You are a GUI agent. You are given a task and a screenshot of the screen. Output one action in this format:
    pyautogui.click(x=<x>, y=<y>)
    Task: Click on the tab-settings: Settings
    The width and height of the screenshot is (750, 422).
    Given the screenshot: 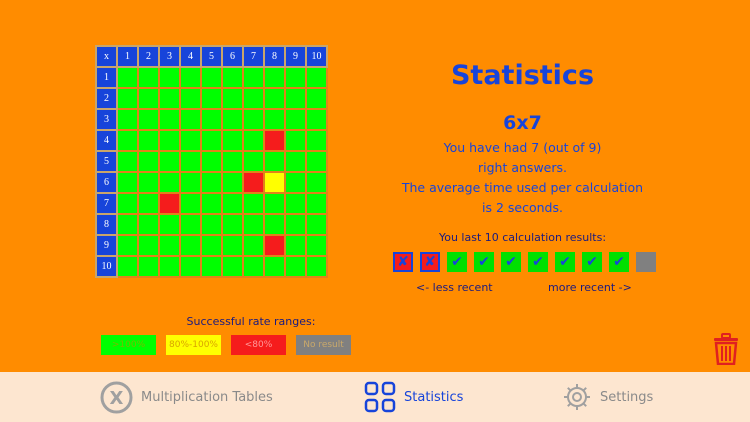 What is the action you would take?
    pyautogui.click(x=607, y=397)
    